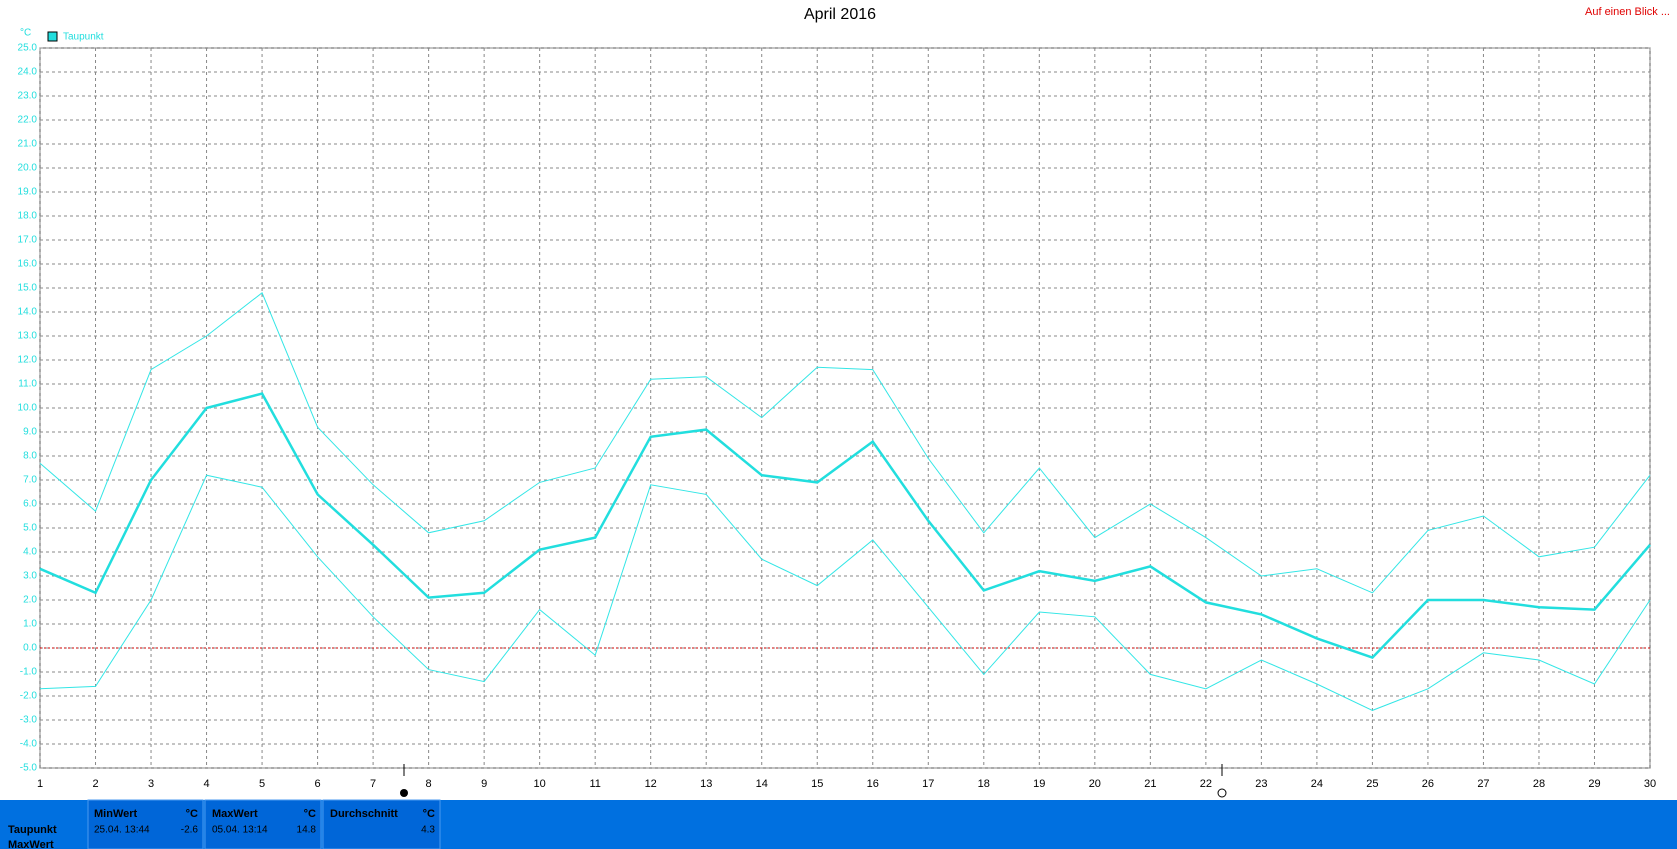  I want to click on x-tick-label: 8, so click(429, 784).